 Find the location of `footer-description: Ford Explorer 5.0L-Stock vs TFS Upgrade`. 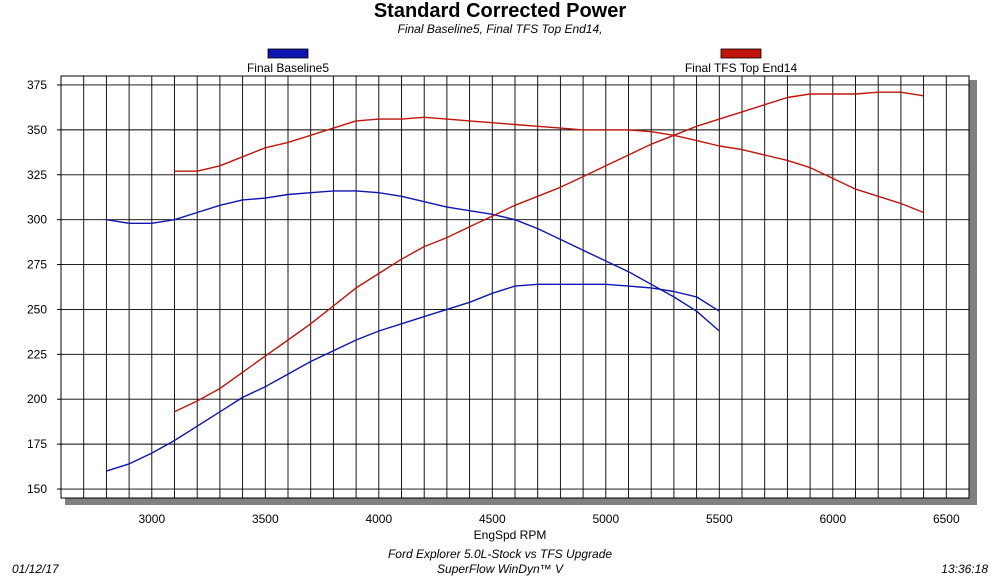

footer-description: Ford Explorer 5.0L-Stock vs TFS Upgrade is located at coordinates (500, 554).